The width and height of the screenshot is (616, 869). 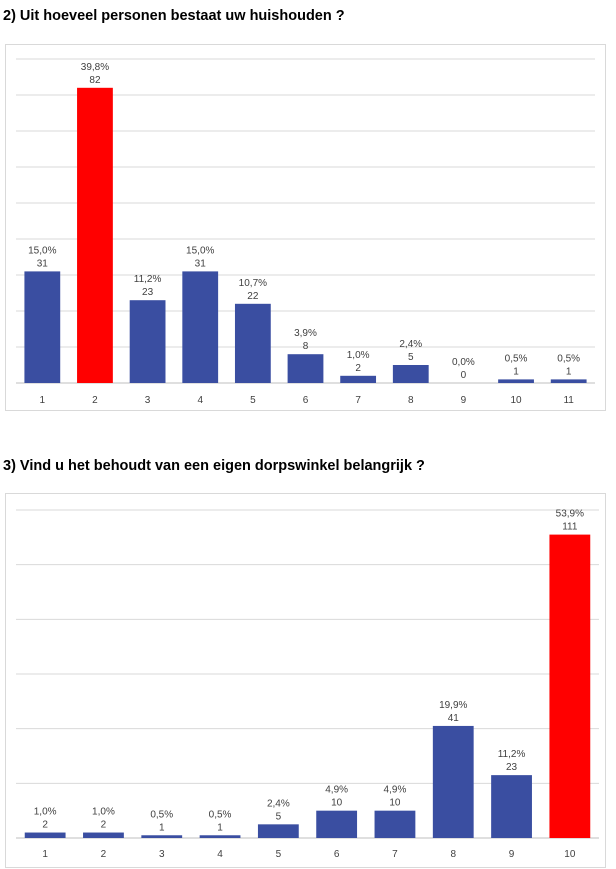 I want to click on chart1-count-label-9: 0, so click(x=464, y=375).